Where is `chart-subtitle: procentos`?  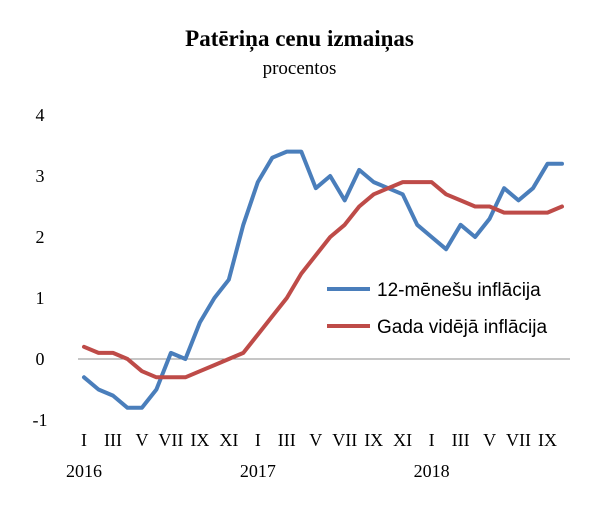
chart-subtitle: procentos is located at coordinates (299, 68).